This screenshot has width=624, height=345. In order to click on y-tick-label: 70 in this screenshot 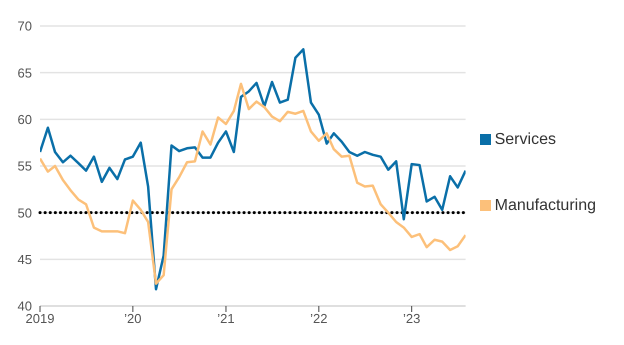, I will do `click(25, 26)`.